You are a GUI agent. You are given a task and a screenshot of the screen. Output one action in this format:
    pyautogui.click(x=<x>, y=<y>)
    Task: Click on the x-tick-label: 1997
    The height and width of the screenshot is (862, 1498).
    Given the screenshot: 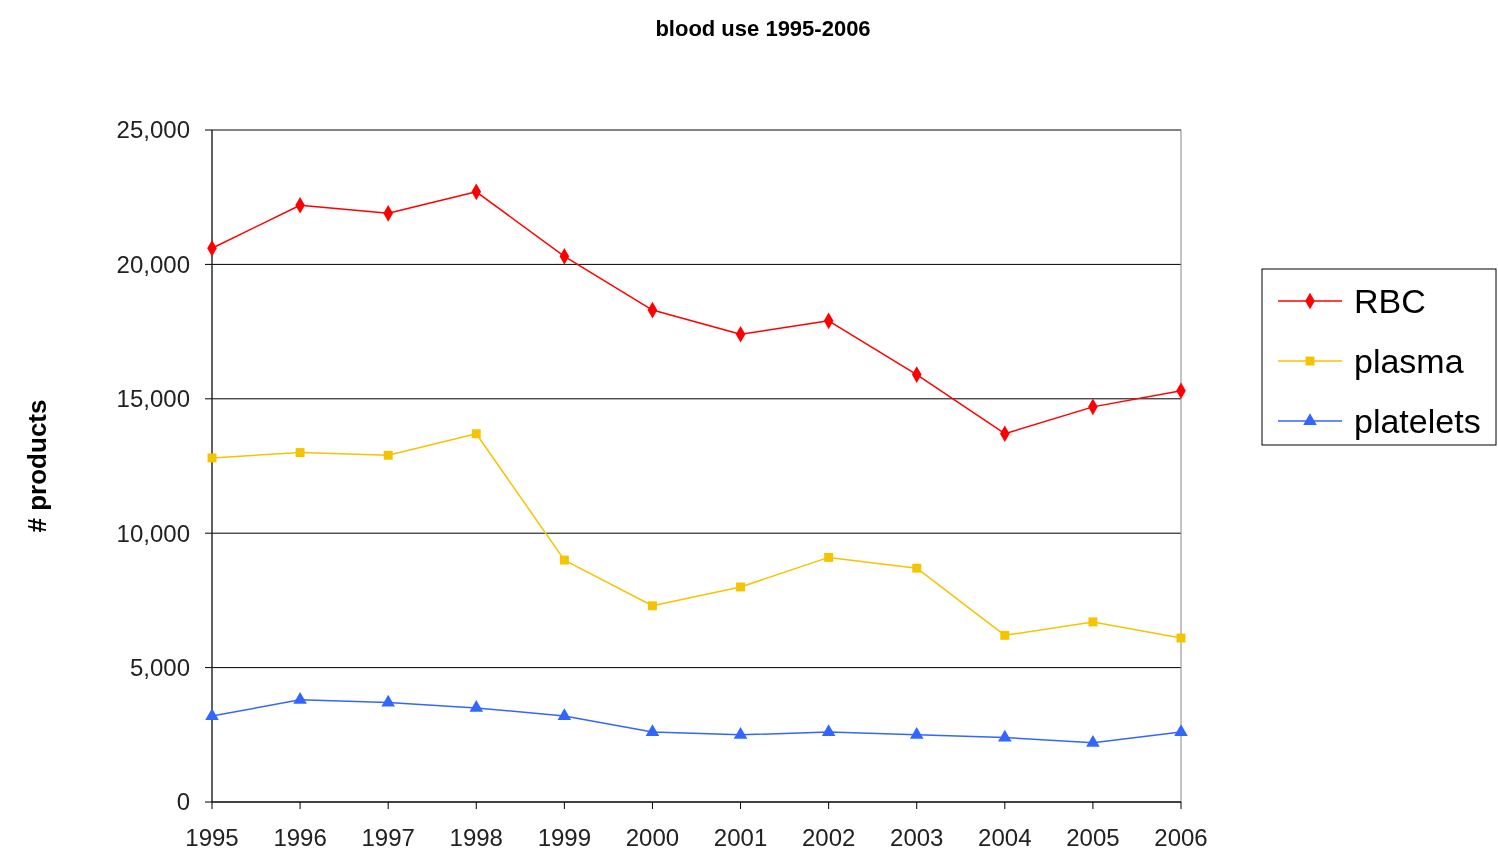 What is the action you would take?
    pyautogui.click(x=388, y=837)
    